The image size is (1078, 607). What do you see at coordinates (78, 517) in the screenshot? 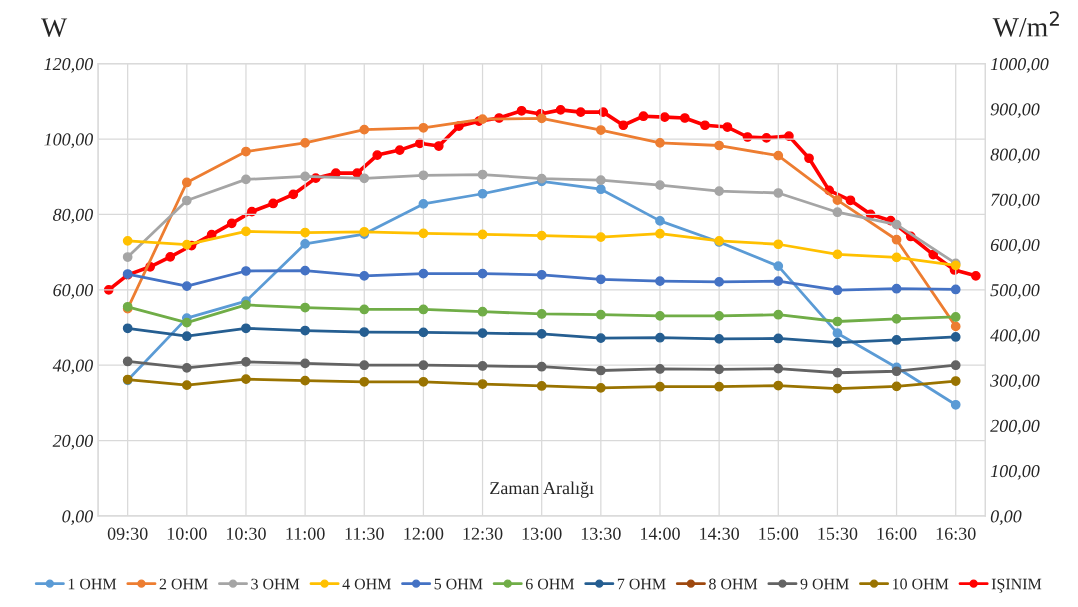
I see `y-tick-label: 0,00` at bounding box center [78, 517].